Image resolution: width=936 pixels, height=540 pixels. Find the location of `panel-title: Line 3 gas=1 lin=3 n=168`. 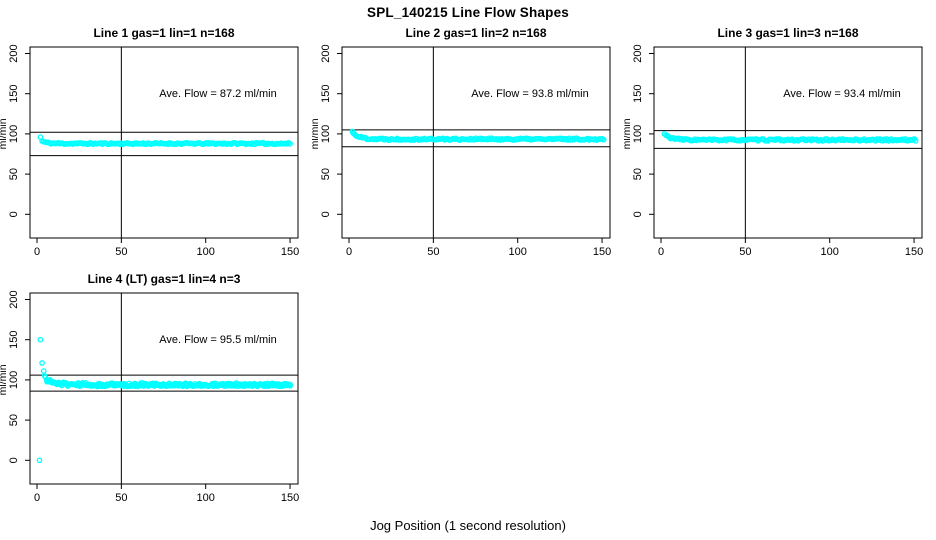

panel-title: Line 3 gas=1 lin=3 n=168 is located at coordinates (787, 33).